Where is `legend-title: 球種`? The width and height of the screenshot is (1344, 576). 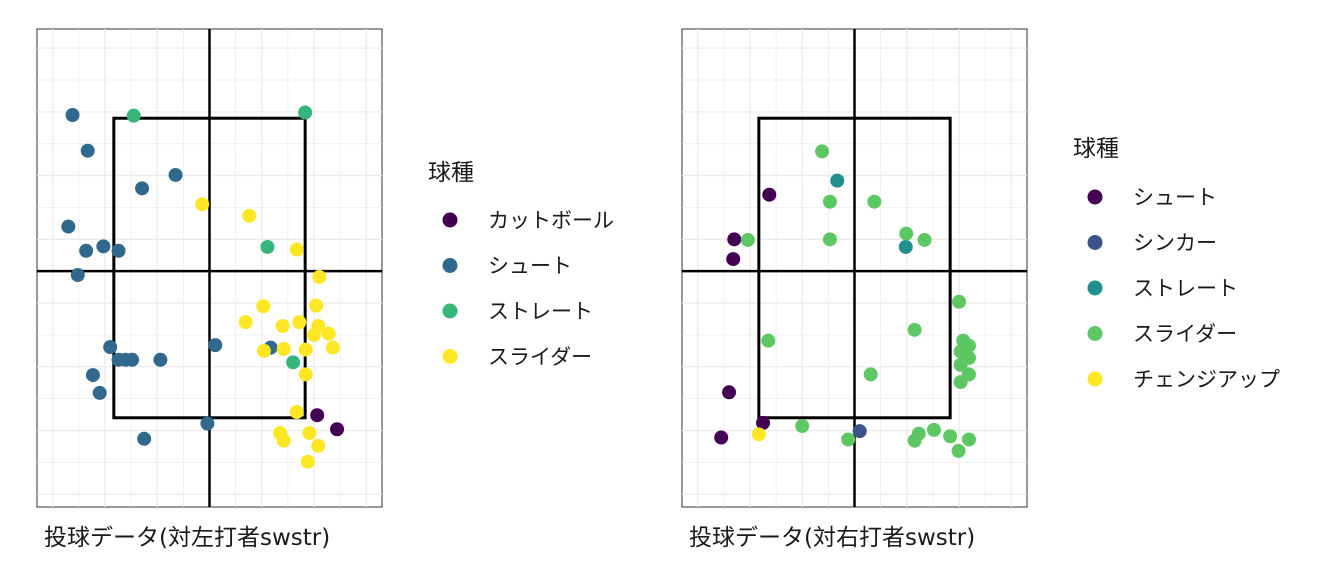
legend-title: 球種 is located at coordinates (1096, 149).